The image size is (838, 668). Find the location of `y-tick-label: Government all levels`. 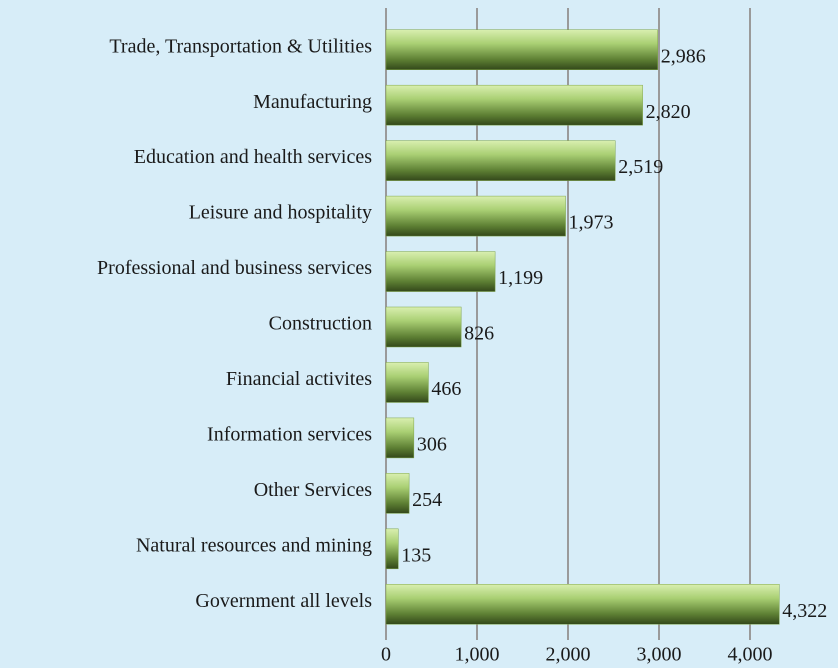

y-tick-label: Government all levels is located at coordinates (283, 601).